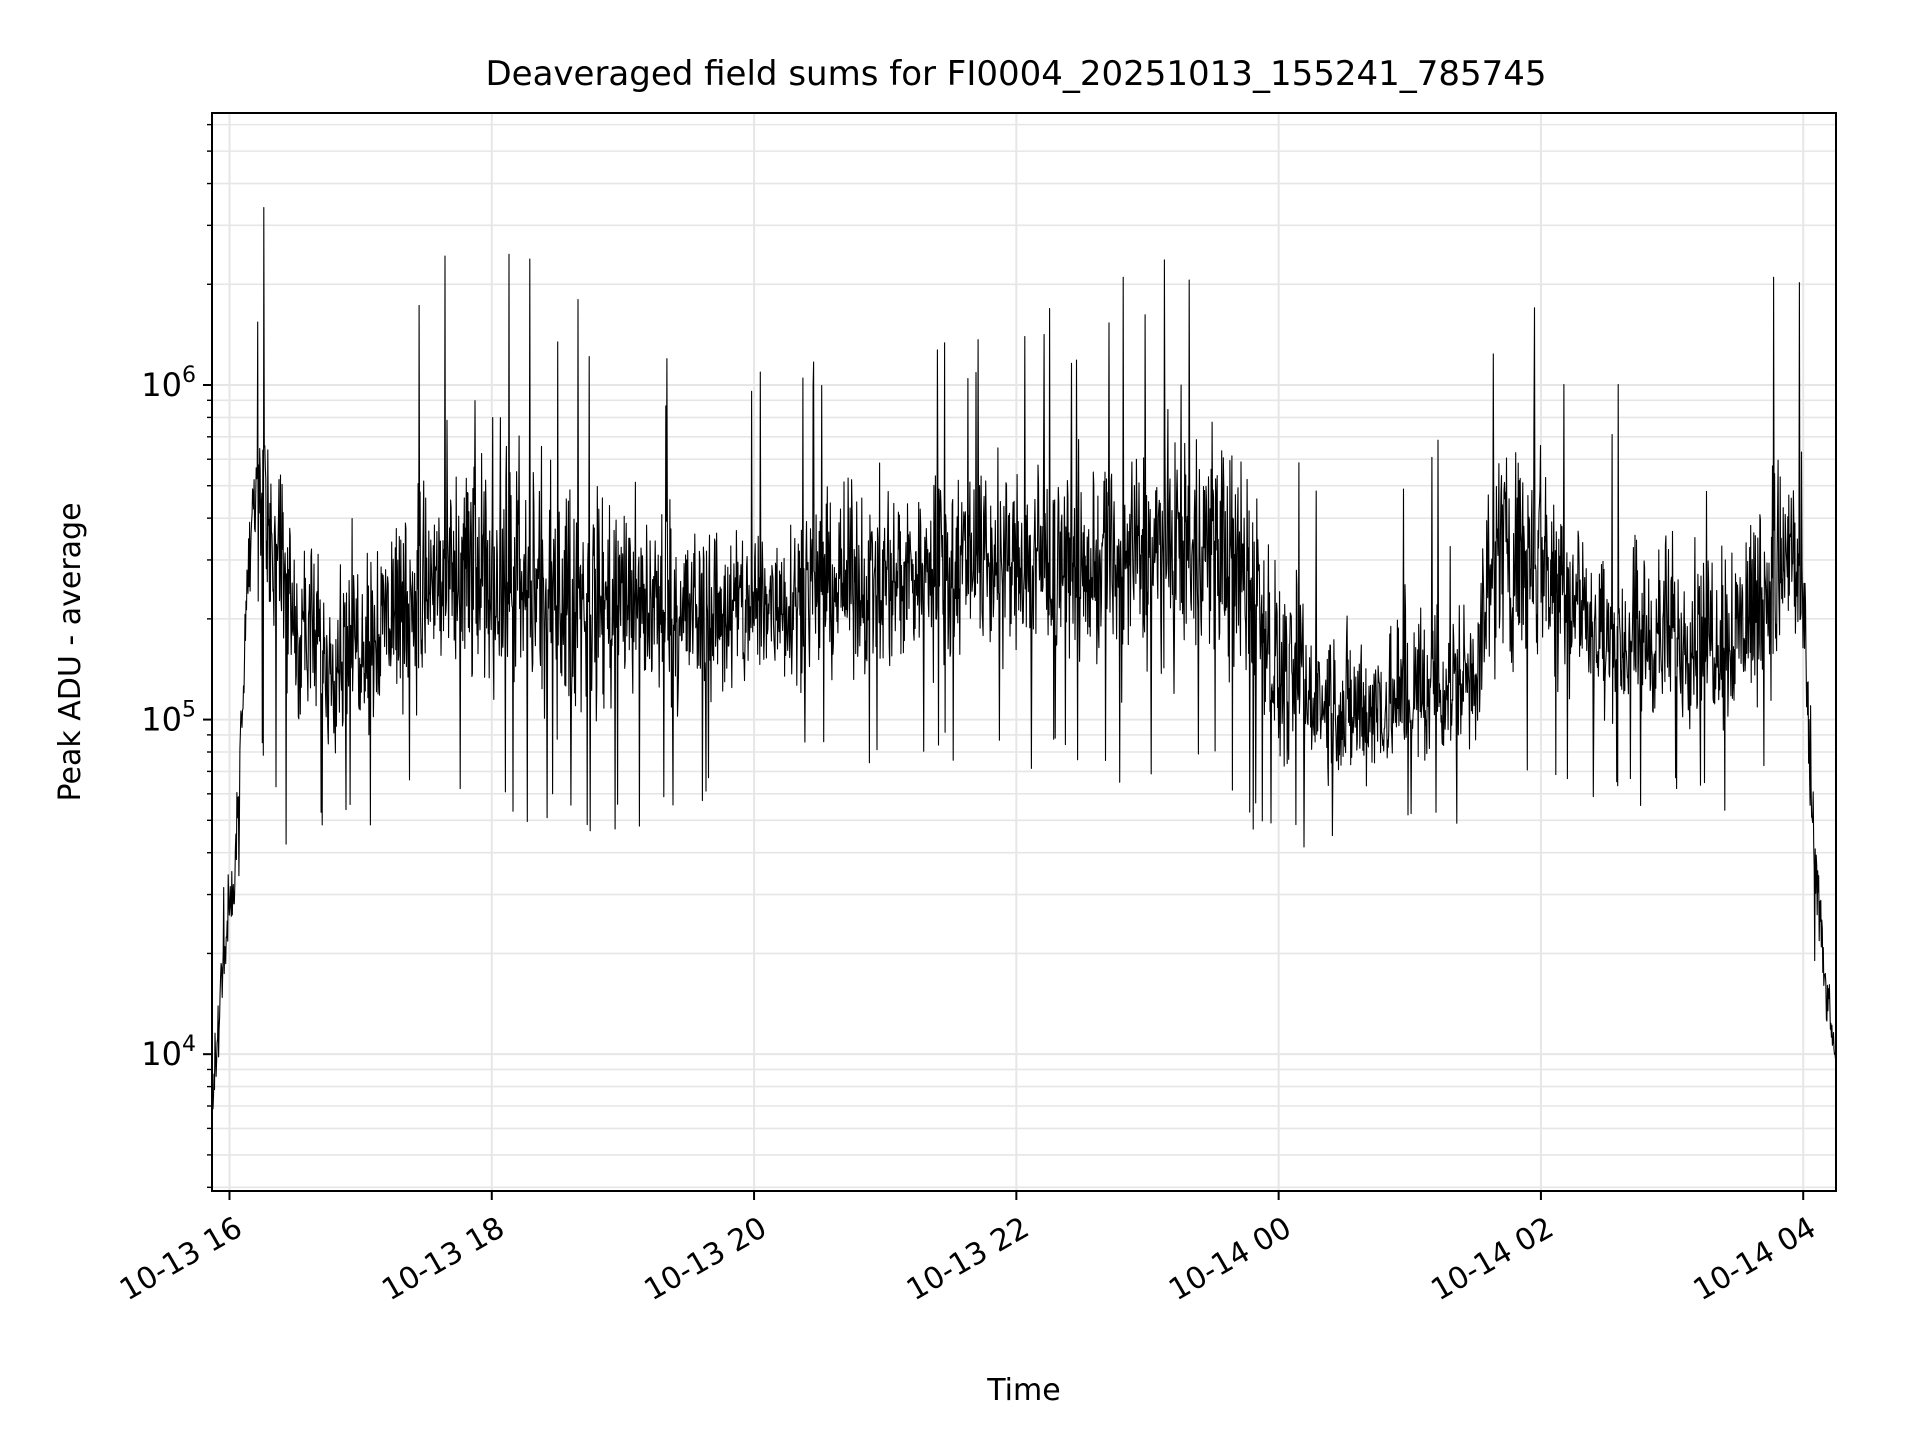 The height and width of the screenshot is (1445, 1920). Describe the element at coordinates (168, 1052) in the screenshot. I see `y-tick-label: 104` at that location.